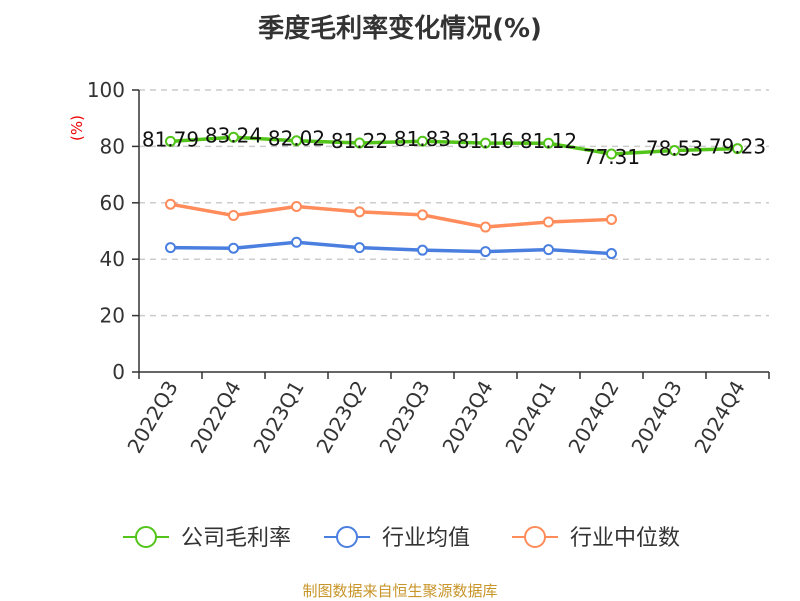  Describe the element at coordinates (112, 316) in the screenshot. I see `y-tick-label: 20` at that location.